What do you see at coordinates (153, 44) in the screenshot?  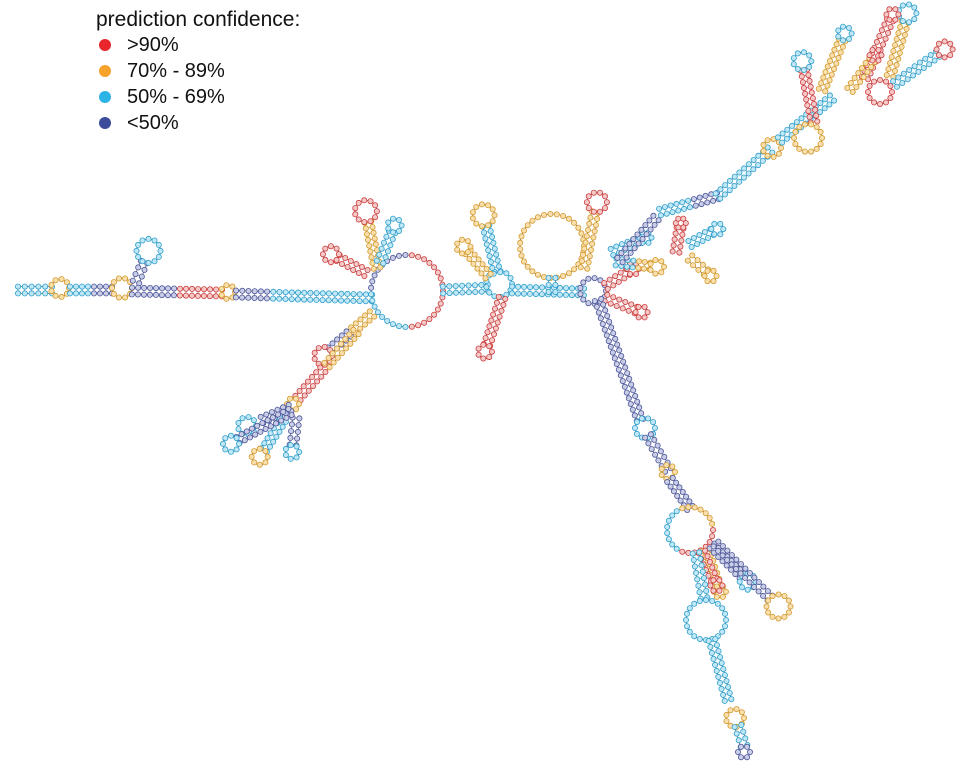 I see `legend-label: >90%` at bounding box center [153, 44].